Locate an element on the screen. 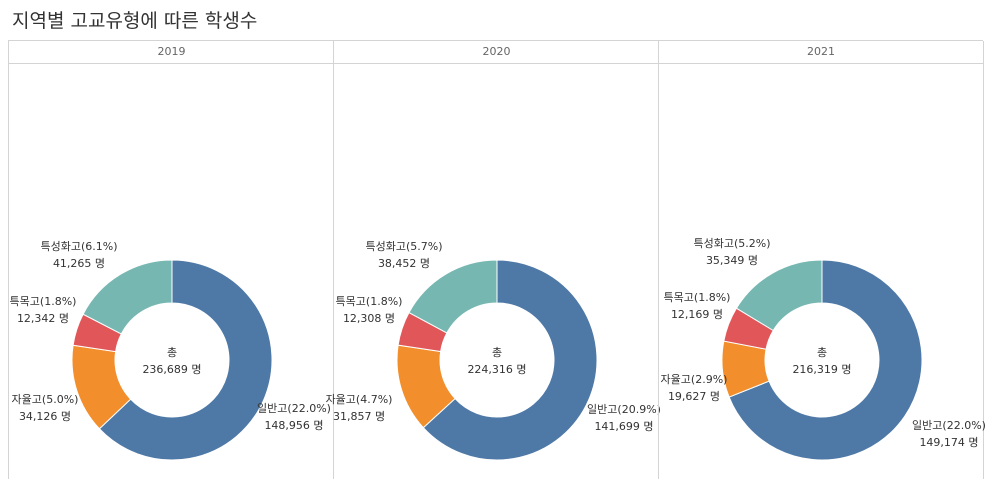  slice-label-value: 19,627 명 is located at coordinates (694, 396).